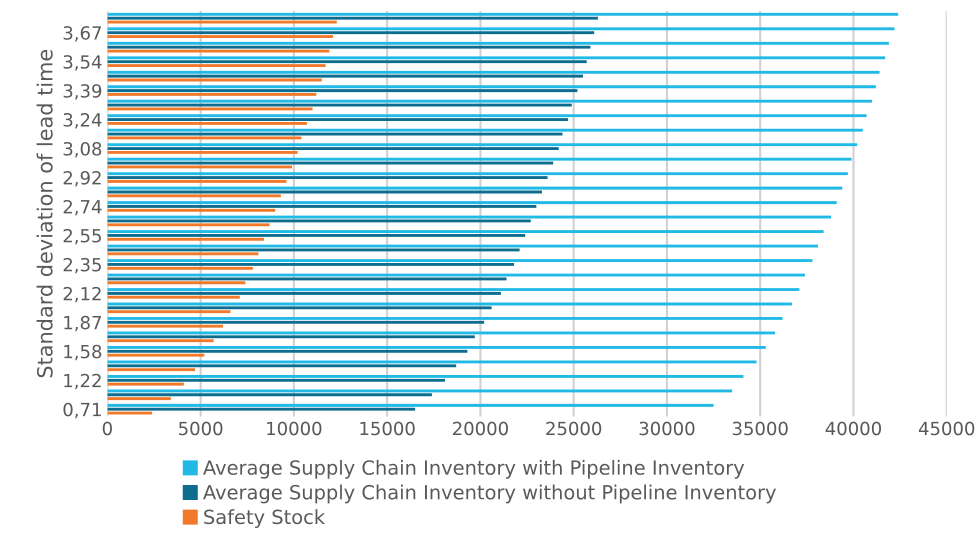 This screenshot has width=976, height=548. I want to click on x-tick-label: 30000, so click(667, 429).